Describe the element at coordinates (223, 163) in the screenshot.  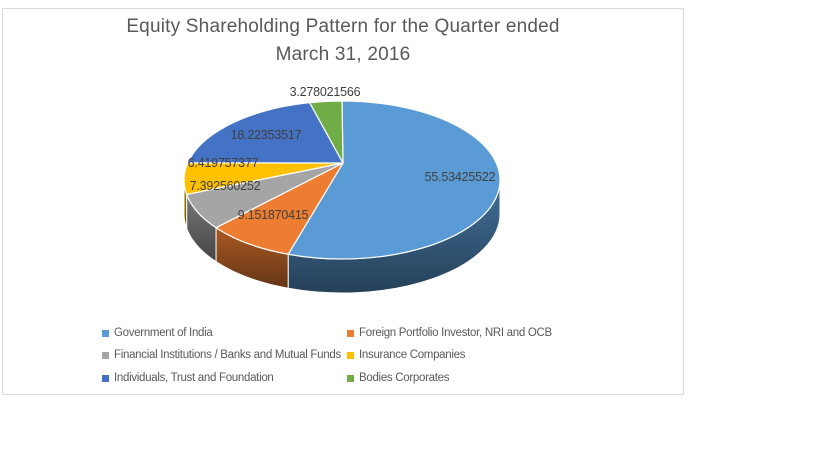
I see `data-label-insurance-companies: 6.419757377` at that location.